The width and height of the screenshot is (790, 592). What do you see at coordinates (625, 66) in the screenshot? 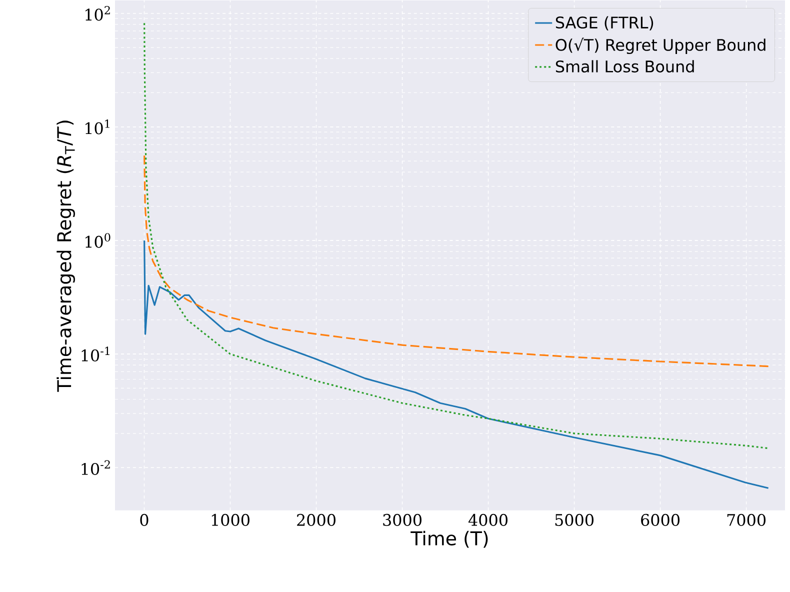
I see `legend-label: Small Loss Bound` at bounding box center [625, 66].